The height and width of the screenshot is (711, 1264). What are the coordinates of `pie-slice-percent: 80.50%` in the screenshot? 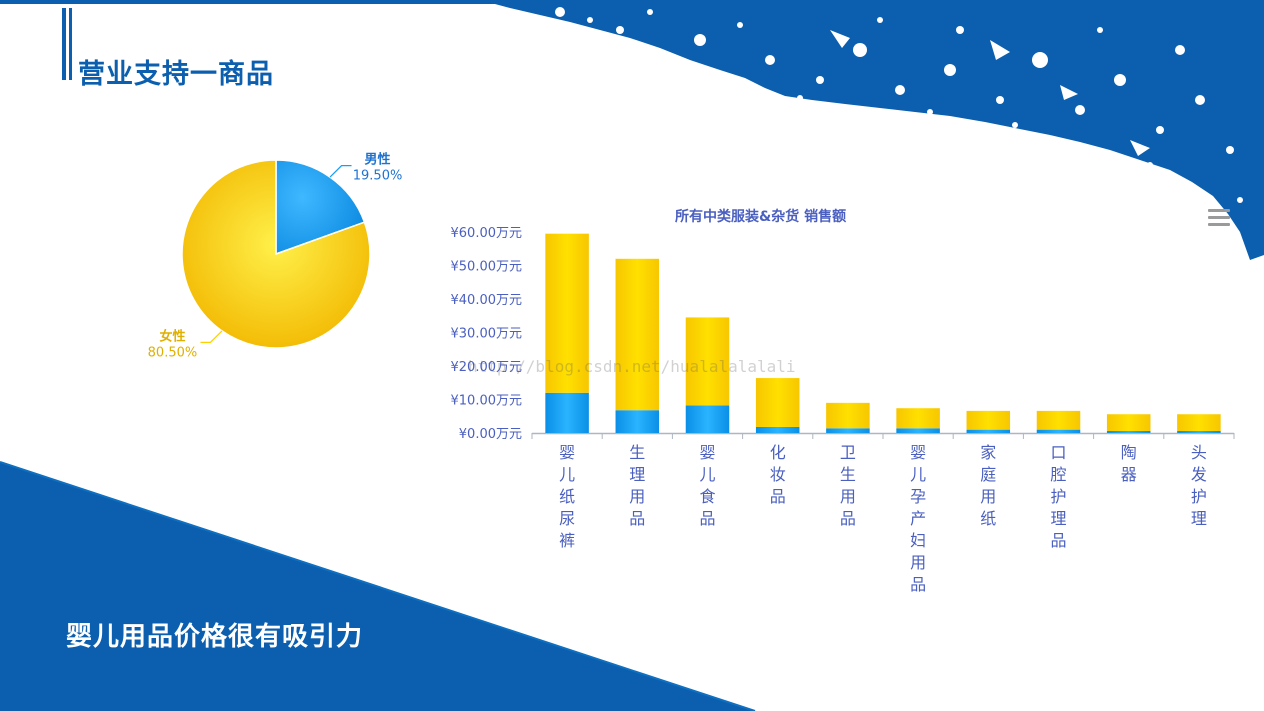 It's located at (173, 352).